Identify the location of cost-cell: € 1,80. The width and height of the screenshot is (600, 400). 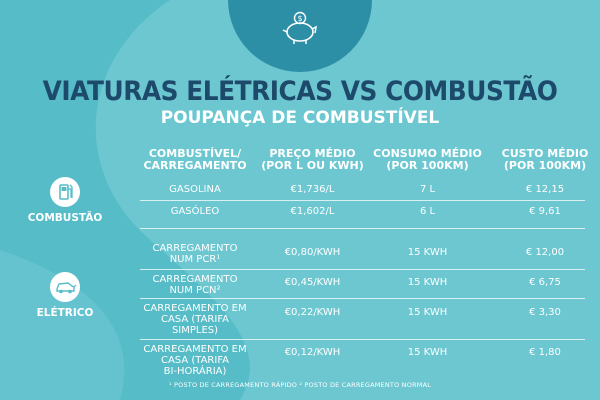
(545, 352).